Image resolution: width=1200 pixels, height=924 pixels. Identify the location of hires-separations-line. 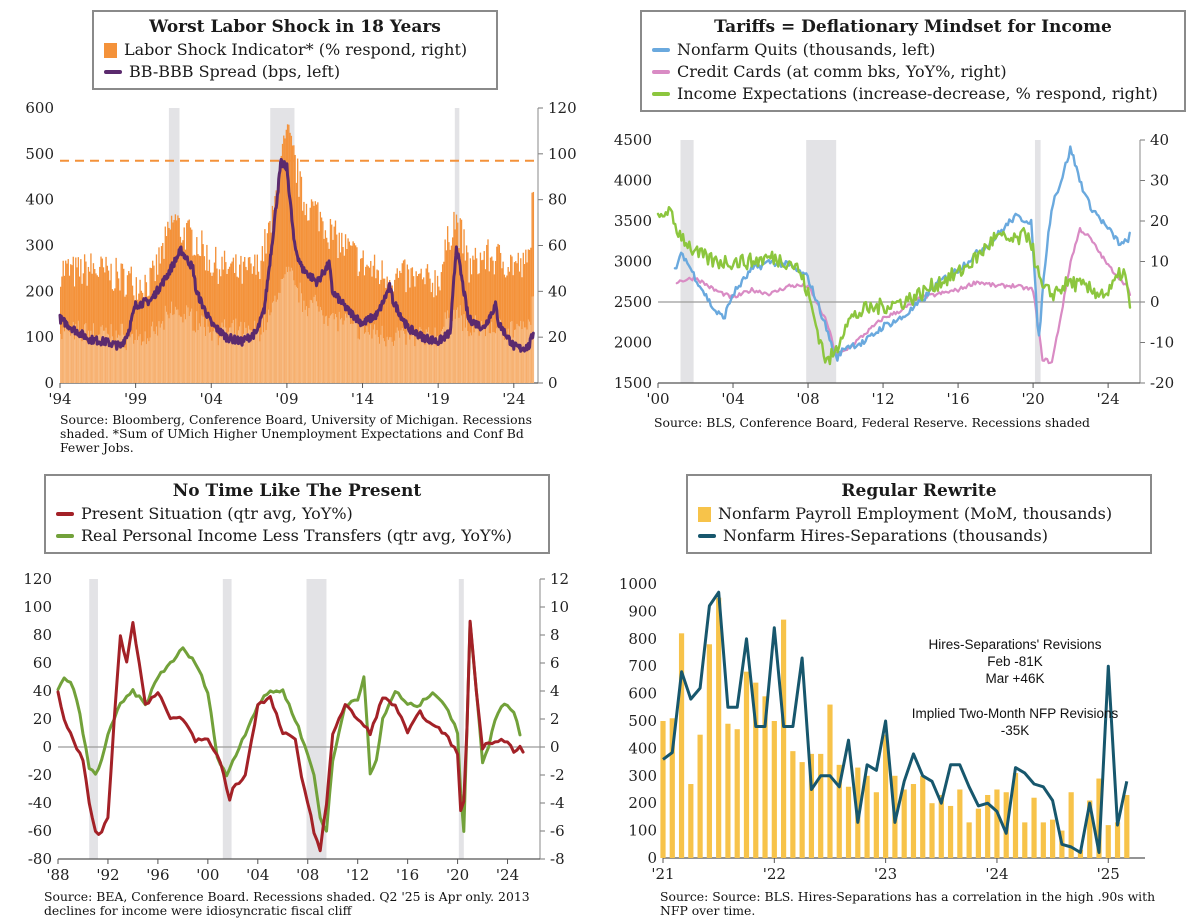
(895, 722).